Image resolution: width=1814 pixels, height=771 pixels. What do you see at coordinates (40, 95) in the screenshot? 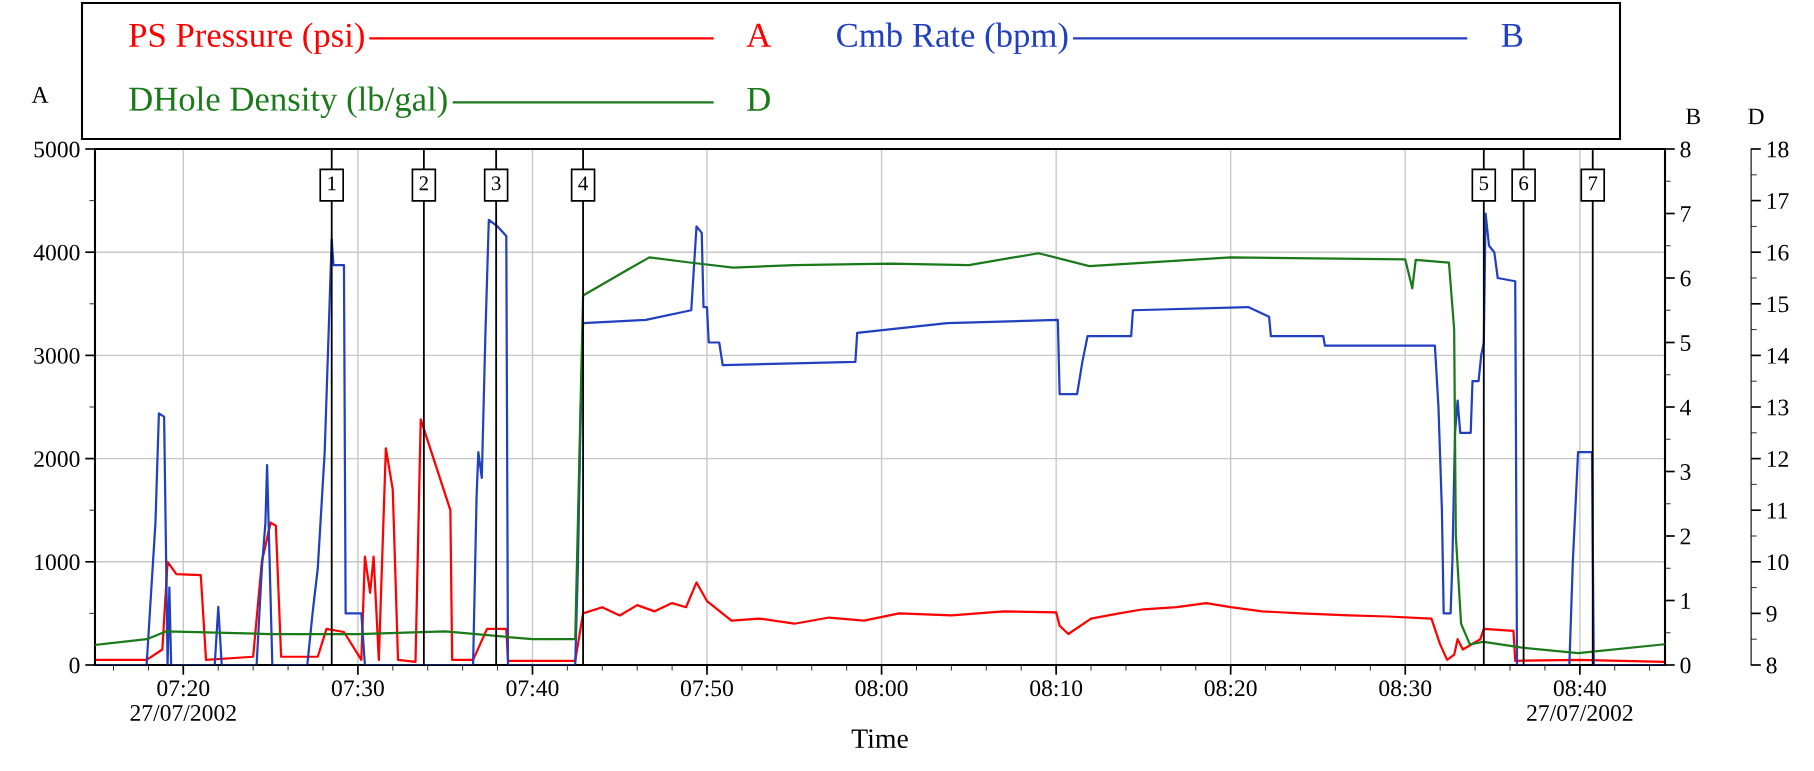
I see `y-axis-title: A` at bounding box center [40, 95].